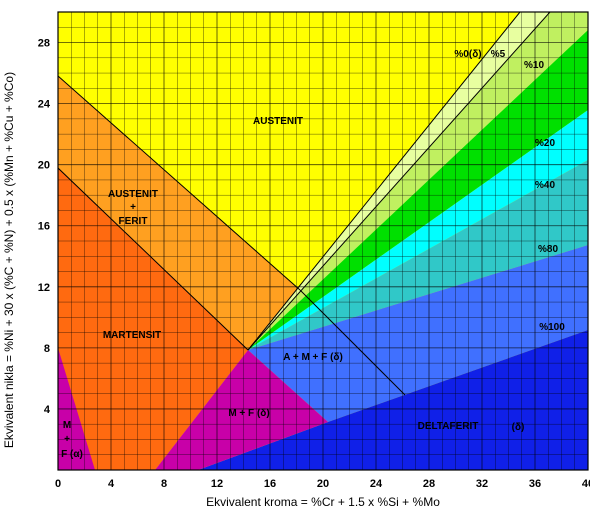  What do you see at coordinates (535, 484) in the screenshot?
I see `x-tick-label: 36` at bounding box center [535, 484].